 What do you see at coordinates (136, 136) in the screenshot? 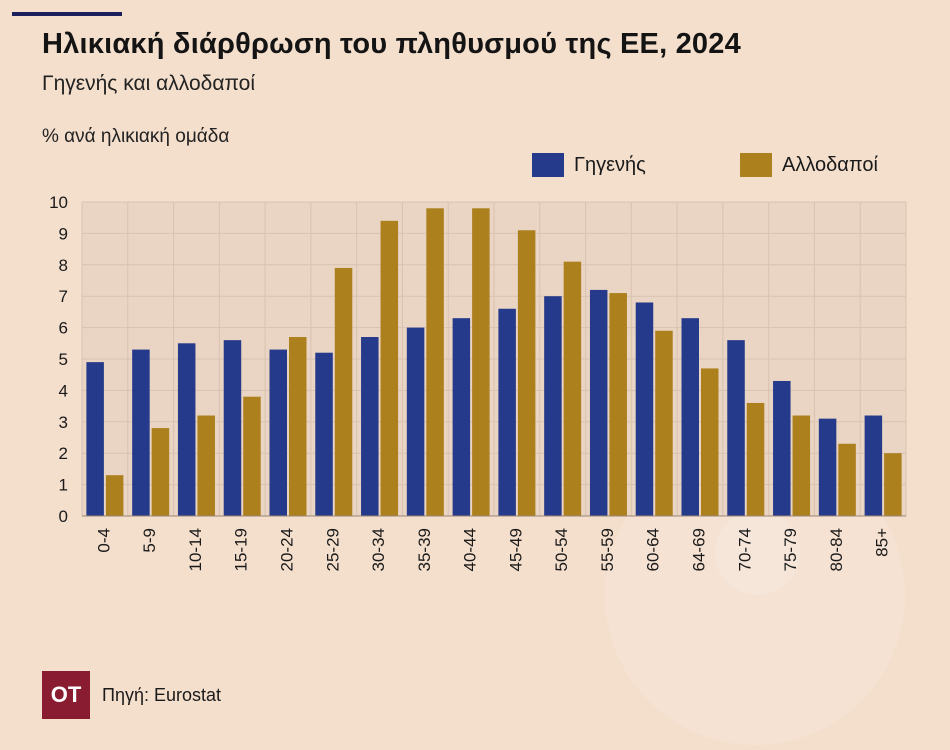
I see `unit-label: % ανά ηλικιακή ομάδα` at bounding box center [136, 136].